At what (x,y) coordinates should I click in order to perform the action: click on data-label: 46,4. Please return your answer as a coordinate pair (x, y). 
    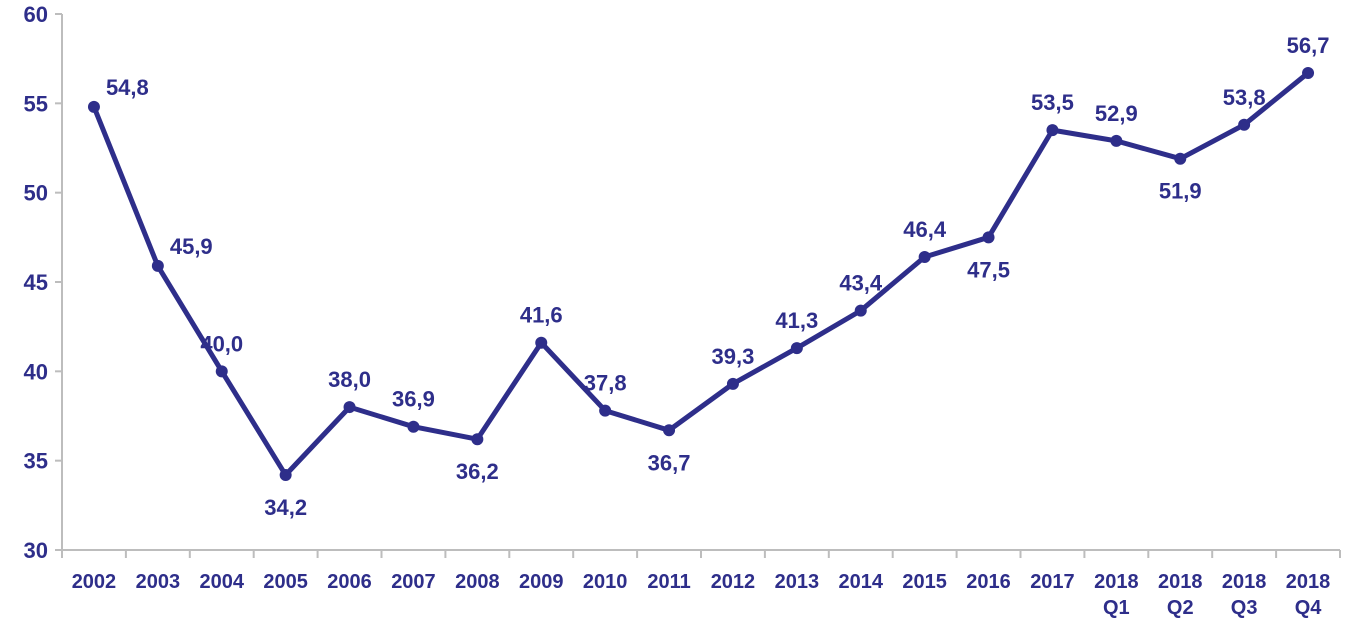
    Looking at the image, I should click on (925, 229).